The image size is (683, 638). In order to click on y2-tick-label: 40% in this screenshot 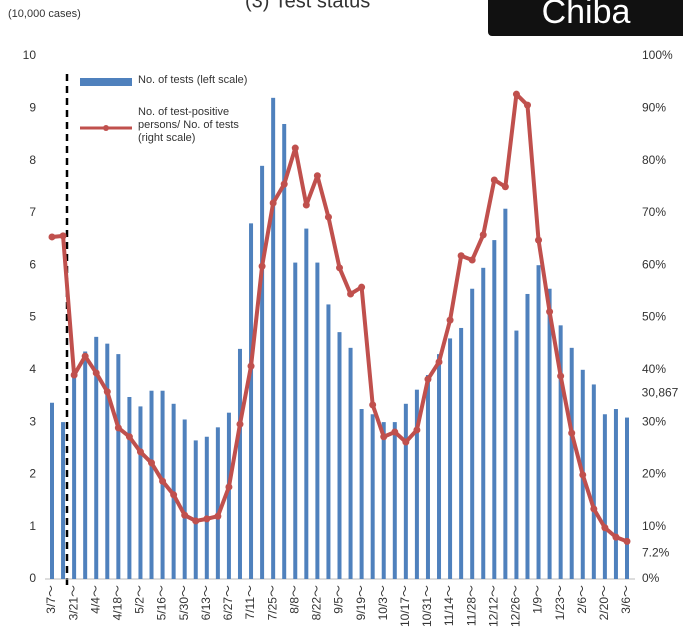, I will do `click(654, 369)`.